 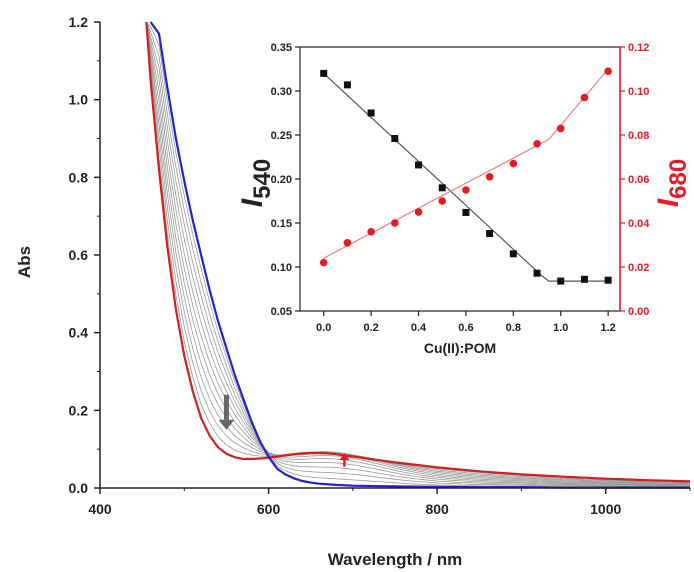 What do you see at coordinates (370, 328) in the screenshot?
I see `inset-x-tick-label: 0.2` at bounding box center [370, 328].